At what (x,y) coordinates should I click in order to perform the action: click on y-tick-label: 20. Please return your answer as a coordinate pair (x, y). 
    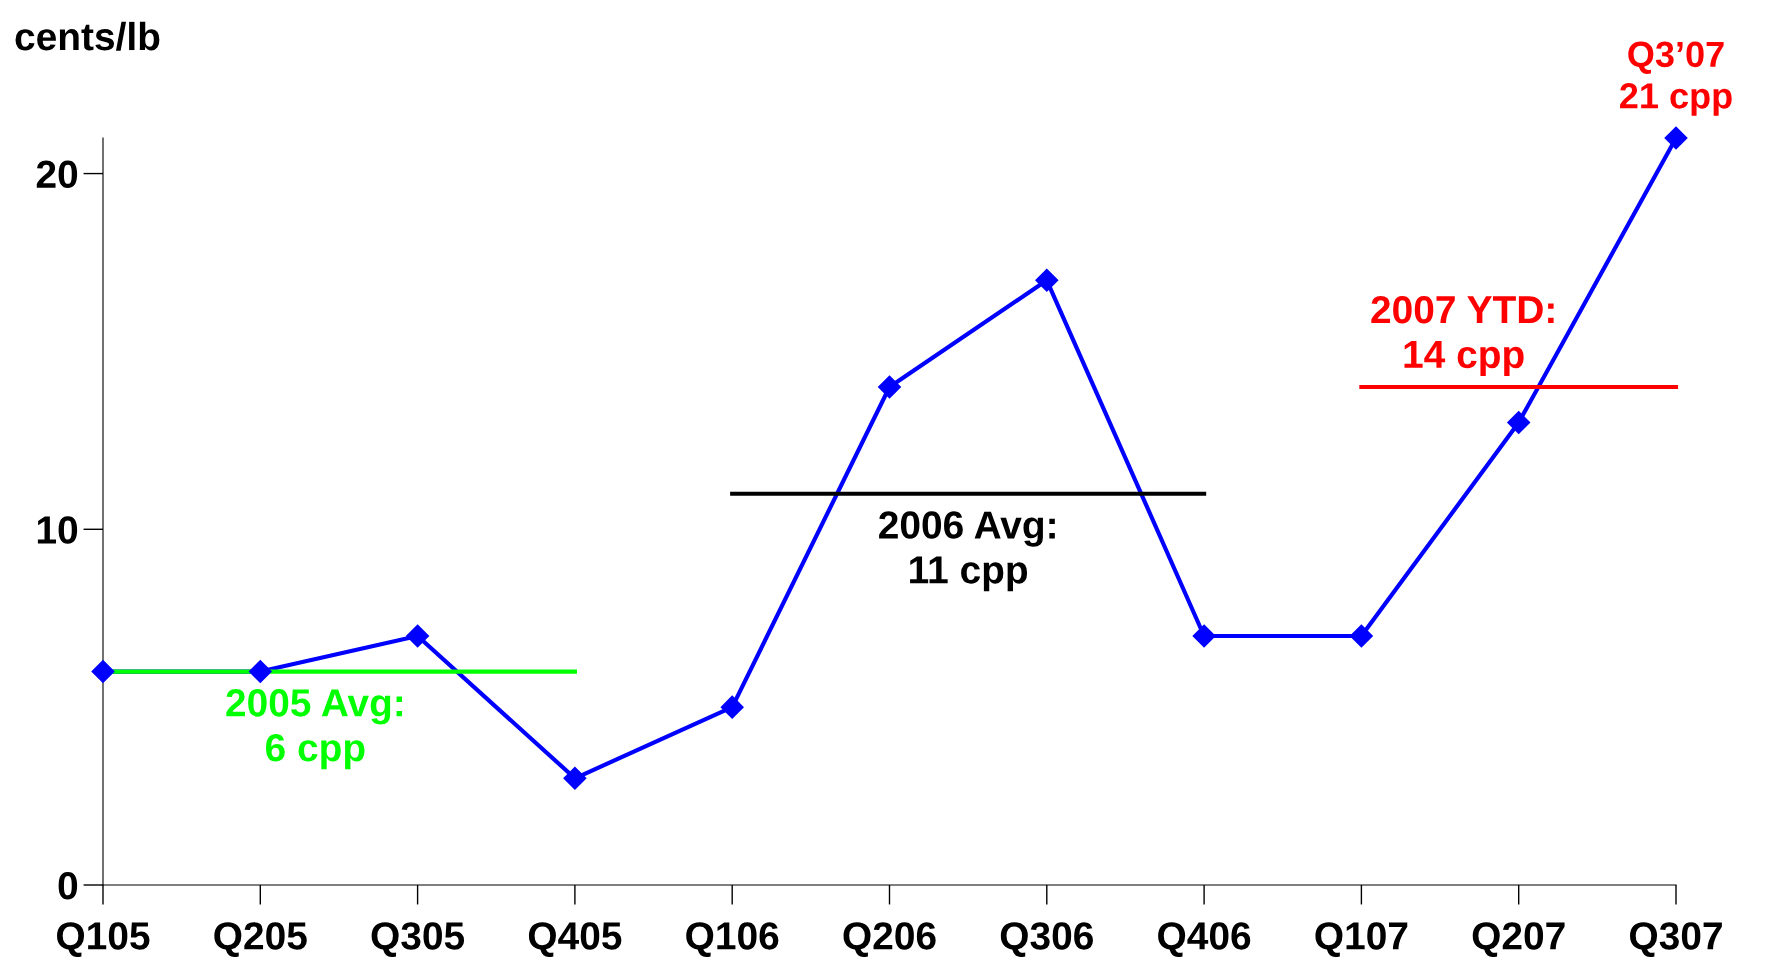
    Looking at the image, I should click on (57, 174).